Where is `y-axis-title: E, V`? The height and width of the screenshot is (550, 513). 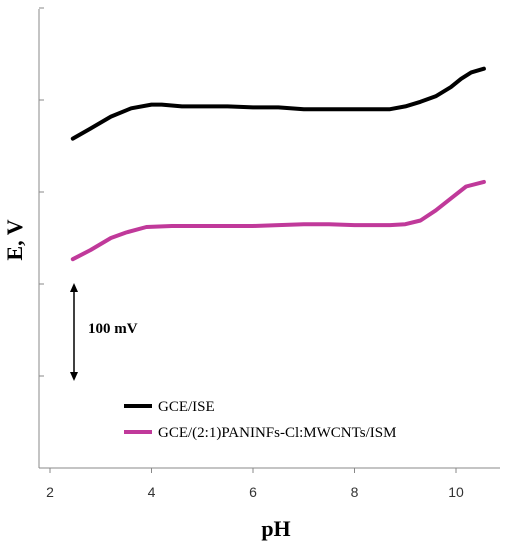
y-axis-title: E, V is located at coordinates (14, 239).